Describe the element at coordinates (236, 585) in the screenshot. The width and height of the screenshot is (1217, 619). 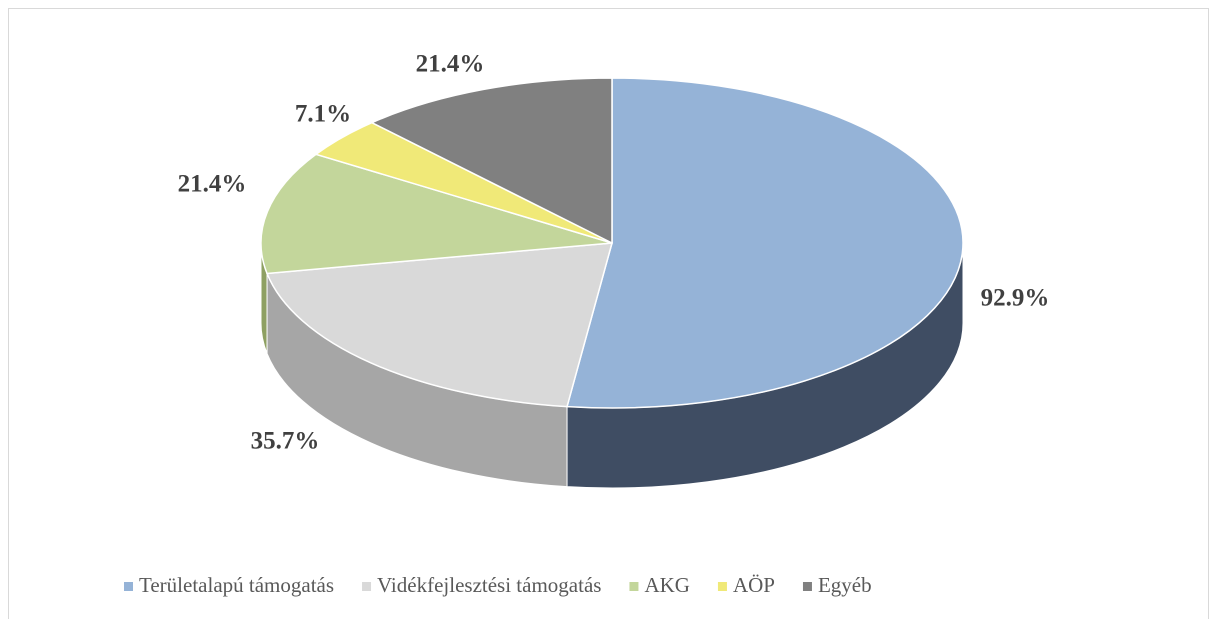
I see `legend-label: Területalapú támogatás` at that location.